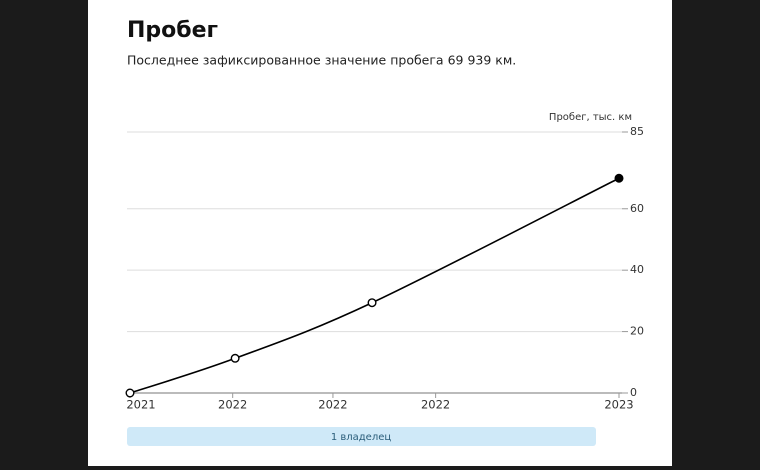 This screenshot has height=470, width=760. I want to click on y-tick-label: 20, so click(637, 331).